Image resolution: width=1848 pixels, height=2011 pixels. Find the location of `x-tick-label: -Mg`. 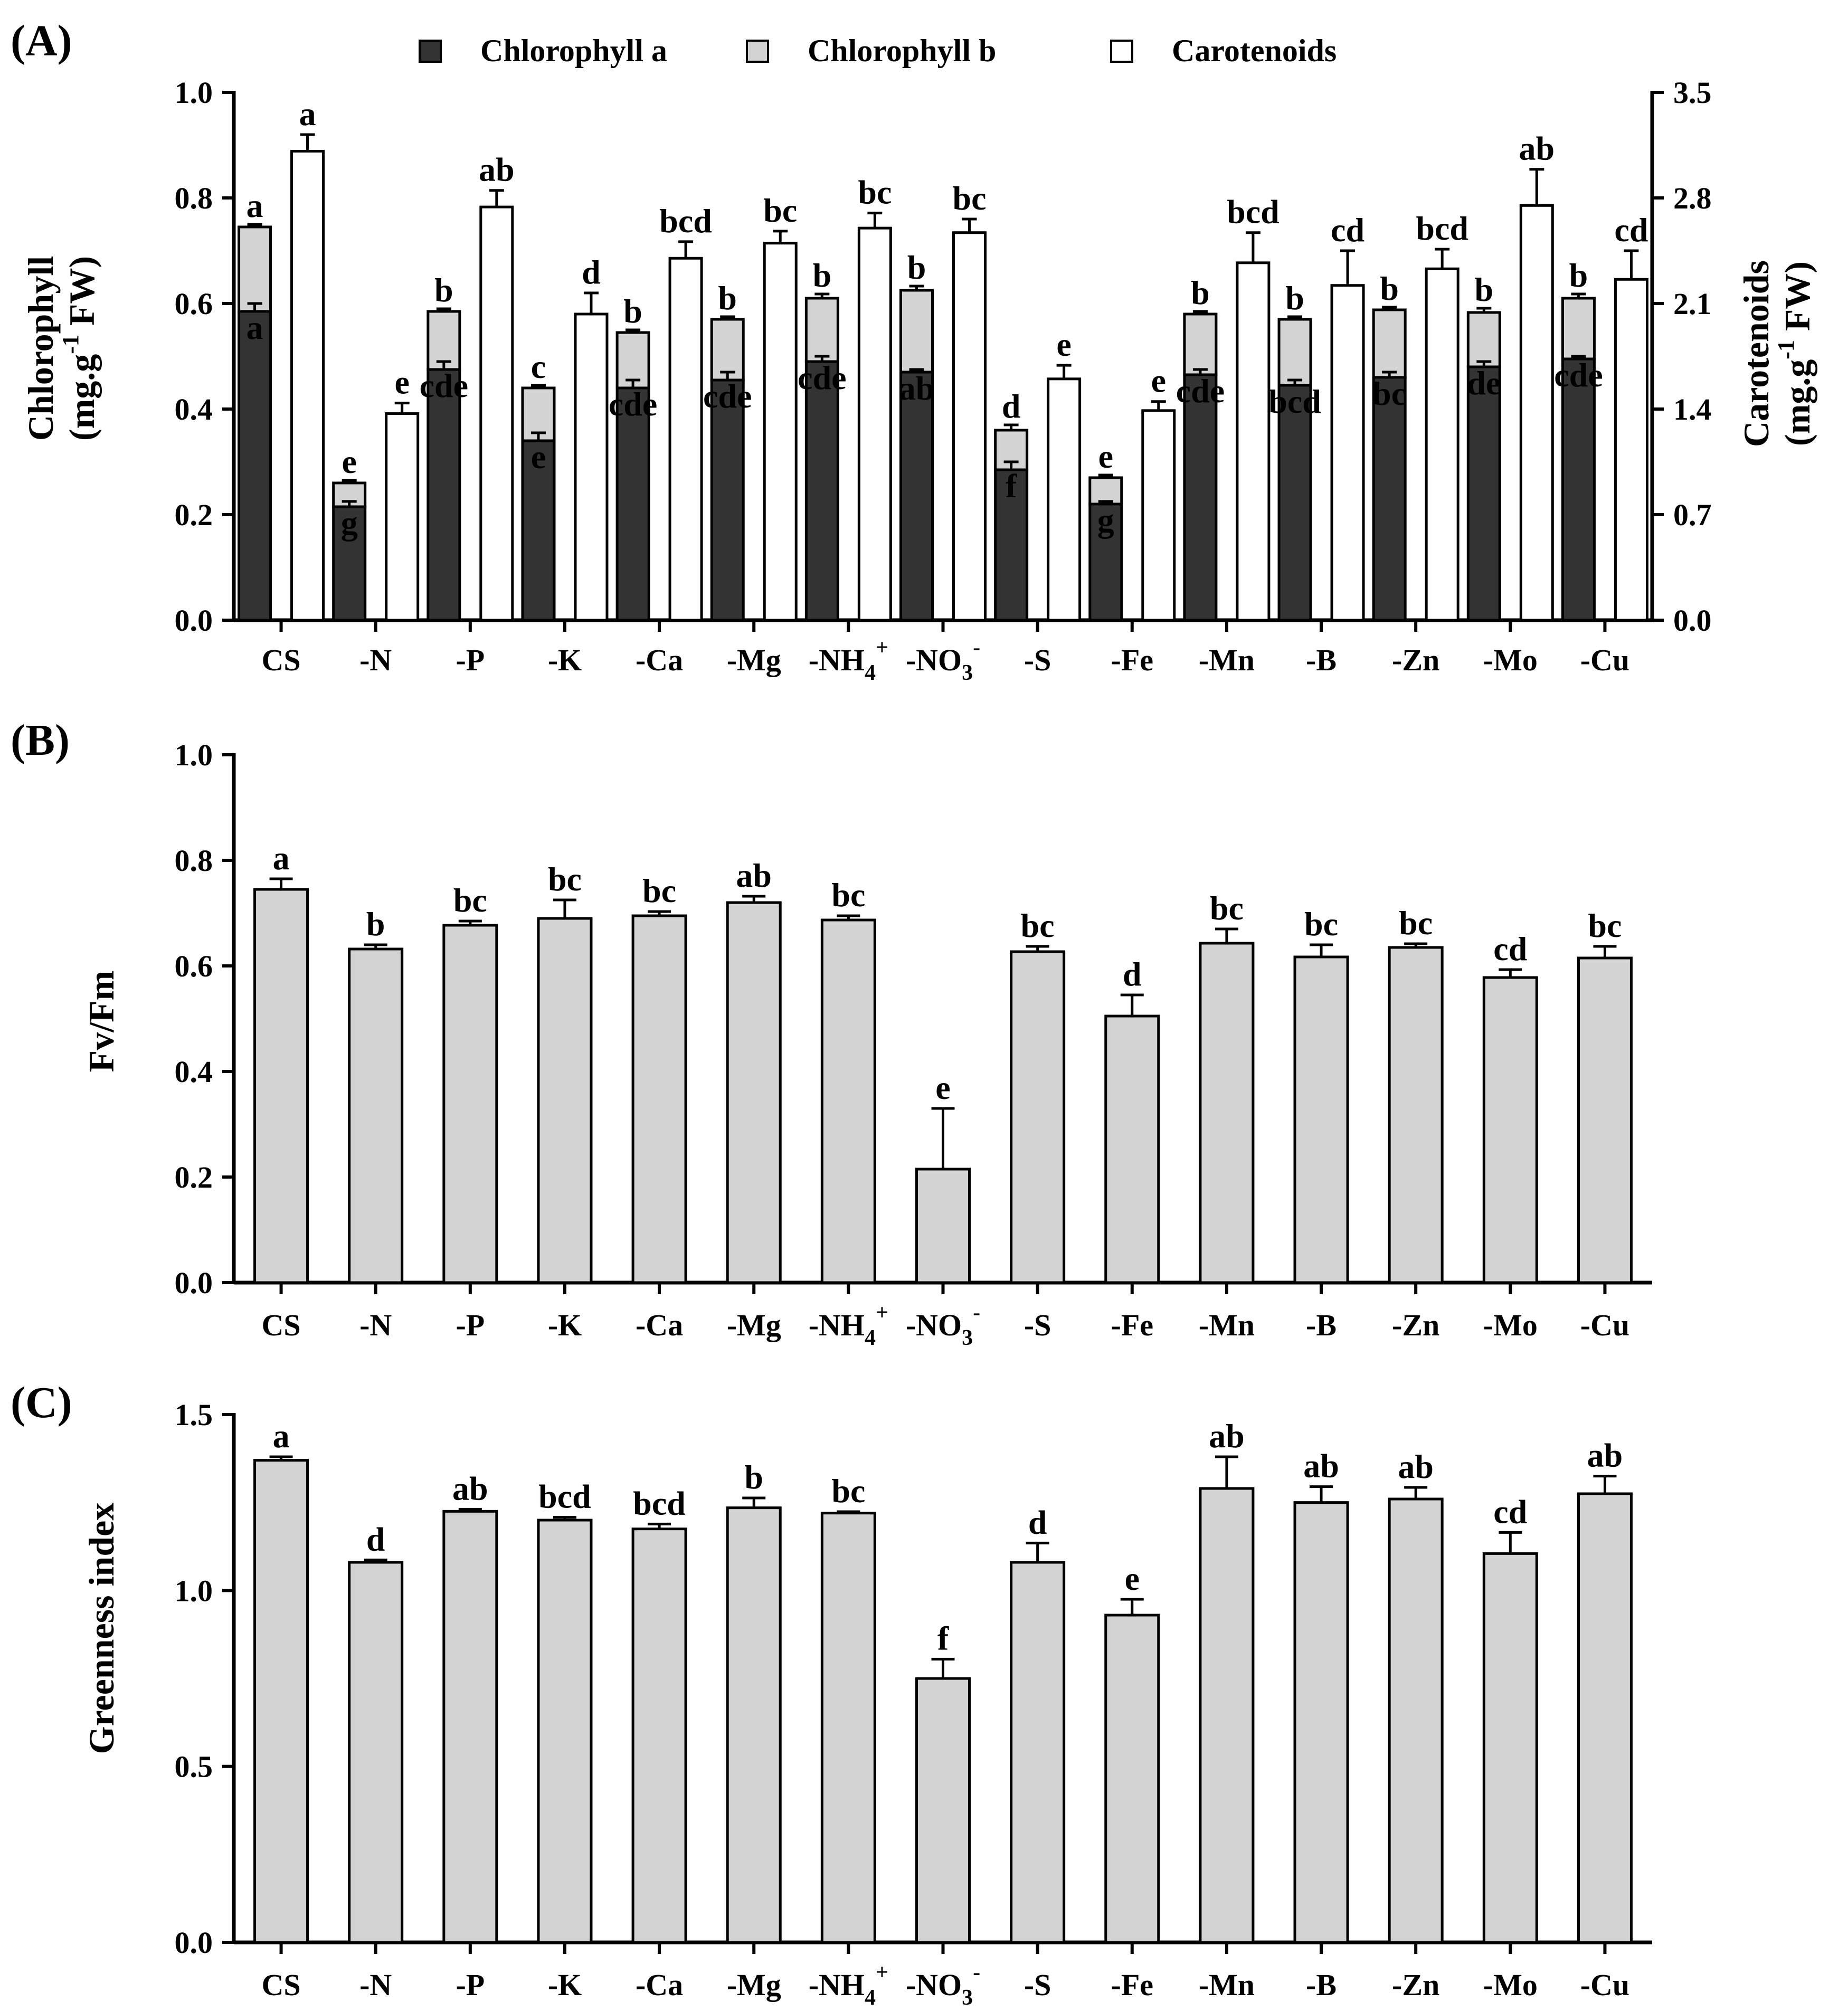

x-tick-label: -Mg is located at coordinates (754, 1325).